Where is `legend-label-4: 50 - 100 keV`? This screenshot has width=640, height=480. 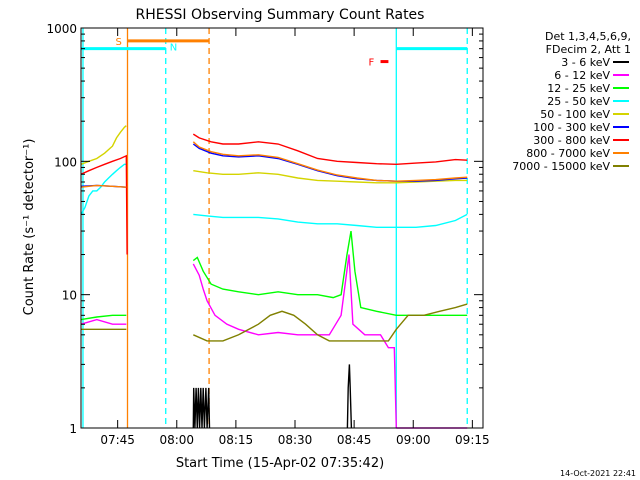
legend-label-4: 50 - 100 keV is located at coordinates (575, 114).